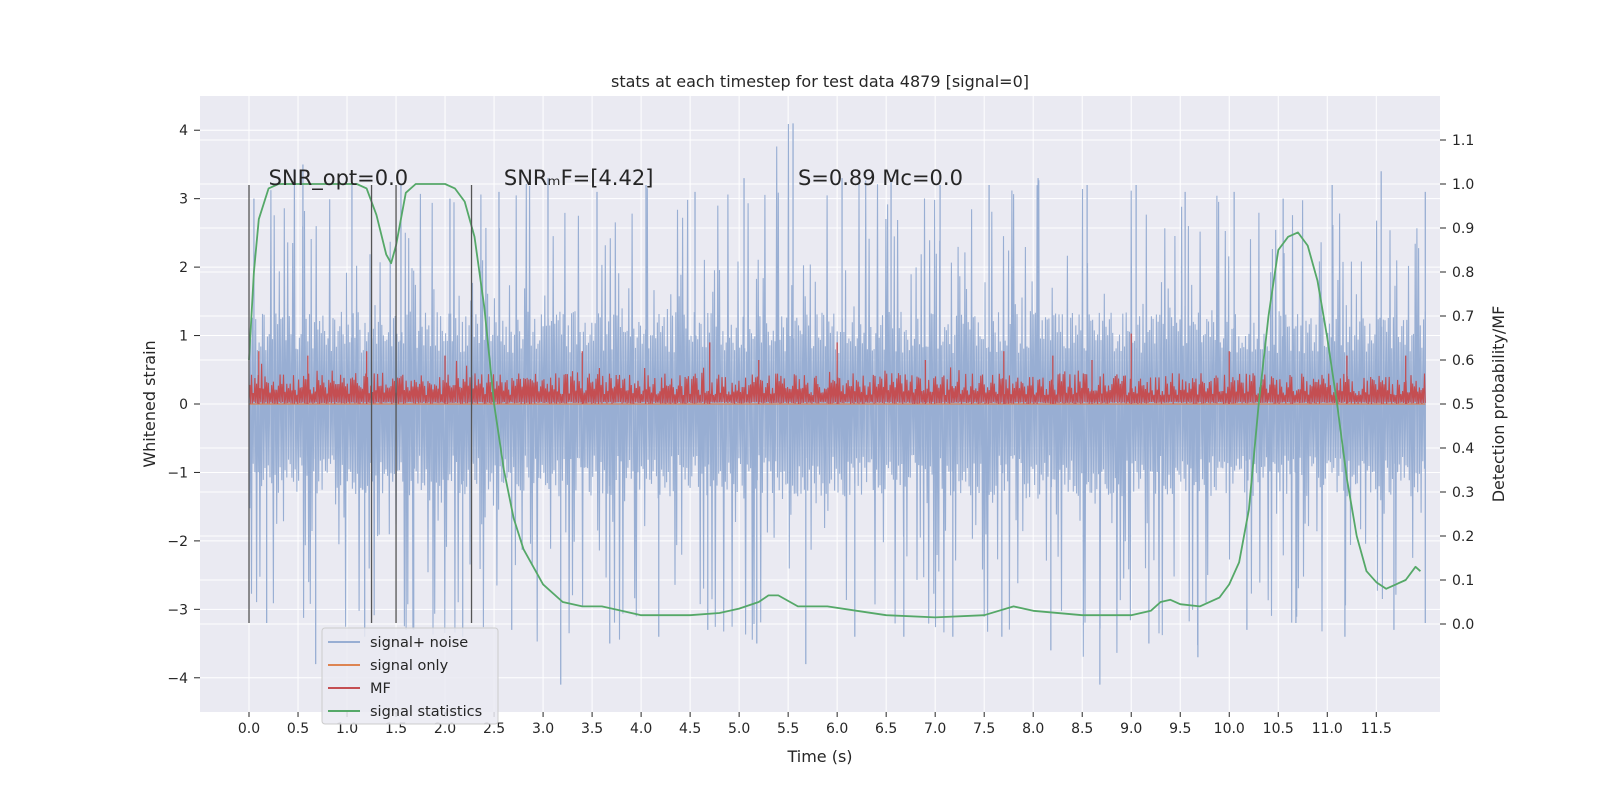 The width and height of the screenshot is (1600, 804). Describe the element at coordinates (419, 643) in the screenshot. I see `legend-label: signal+ noise` at that location.